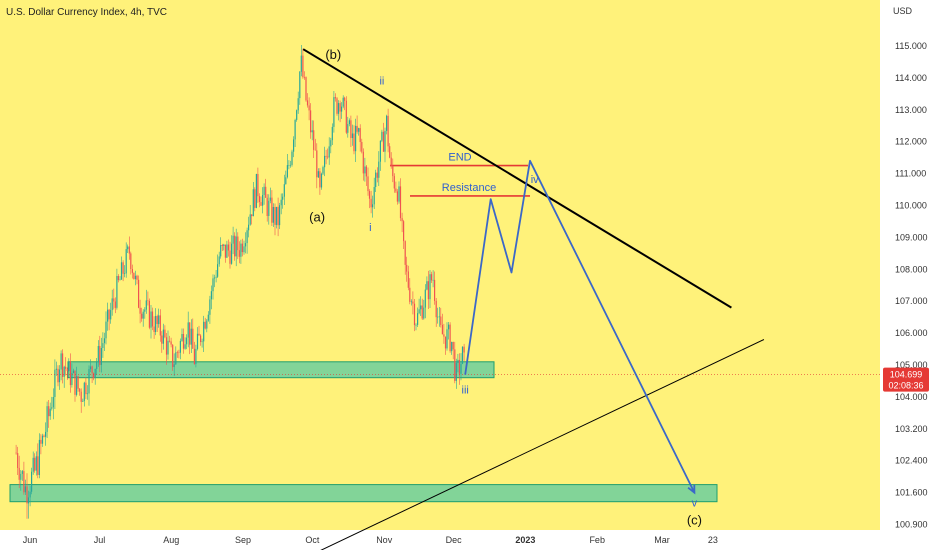 The height and width of the screenshot is (550, 932). I want to click on resistance-label: END, so click(459, 158).